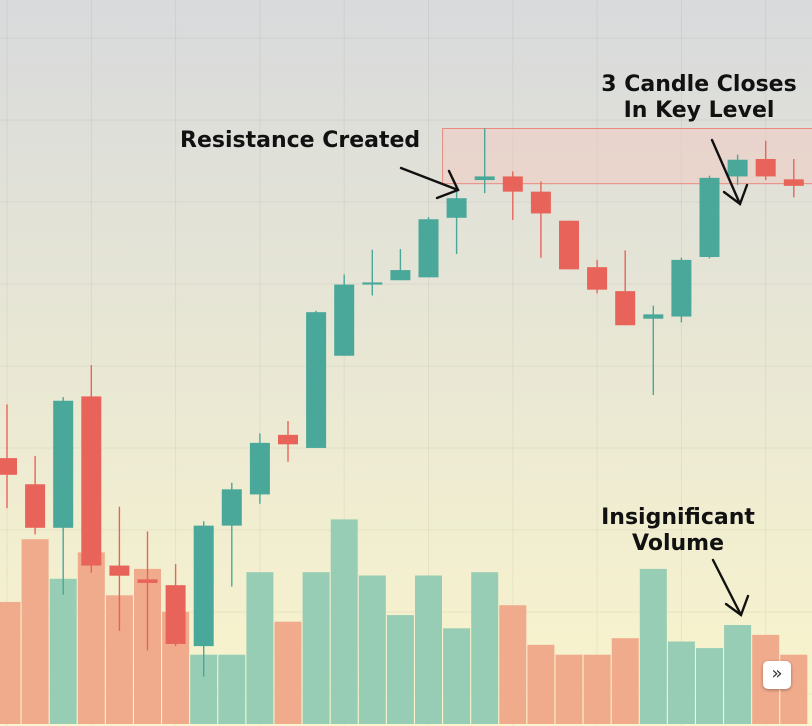 Image resolution: width=812 pixels, height=726 pixels. What do you see at coordinates (699, 84) in the screenshot?
I see `annotation-candle-closes-line1: 3 Candle Closes` at bounding box center [699, 84].